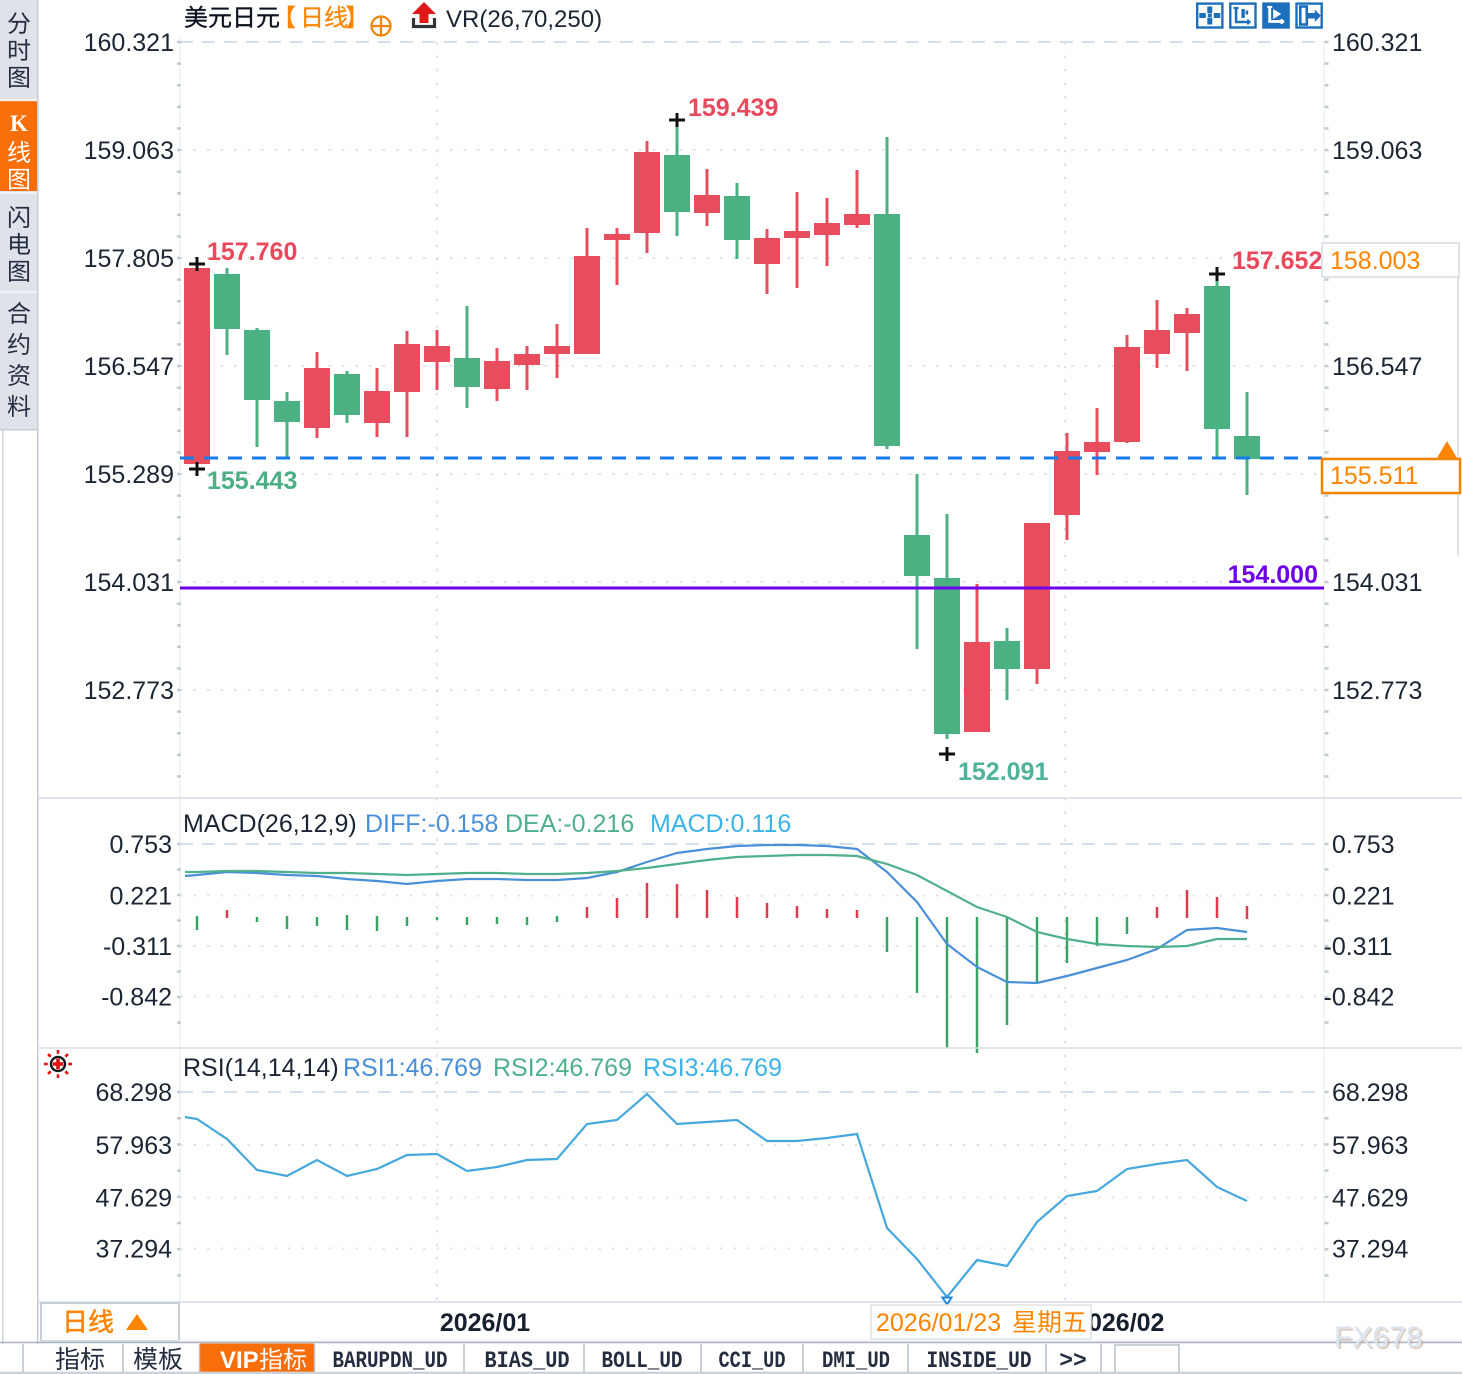 The image size is (1462, 1374). Describe the element at coordinates (252, 481) in the screenshot. I see `svg-text: 155.443` at that location.